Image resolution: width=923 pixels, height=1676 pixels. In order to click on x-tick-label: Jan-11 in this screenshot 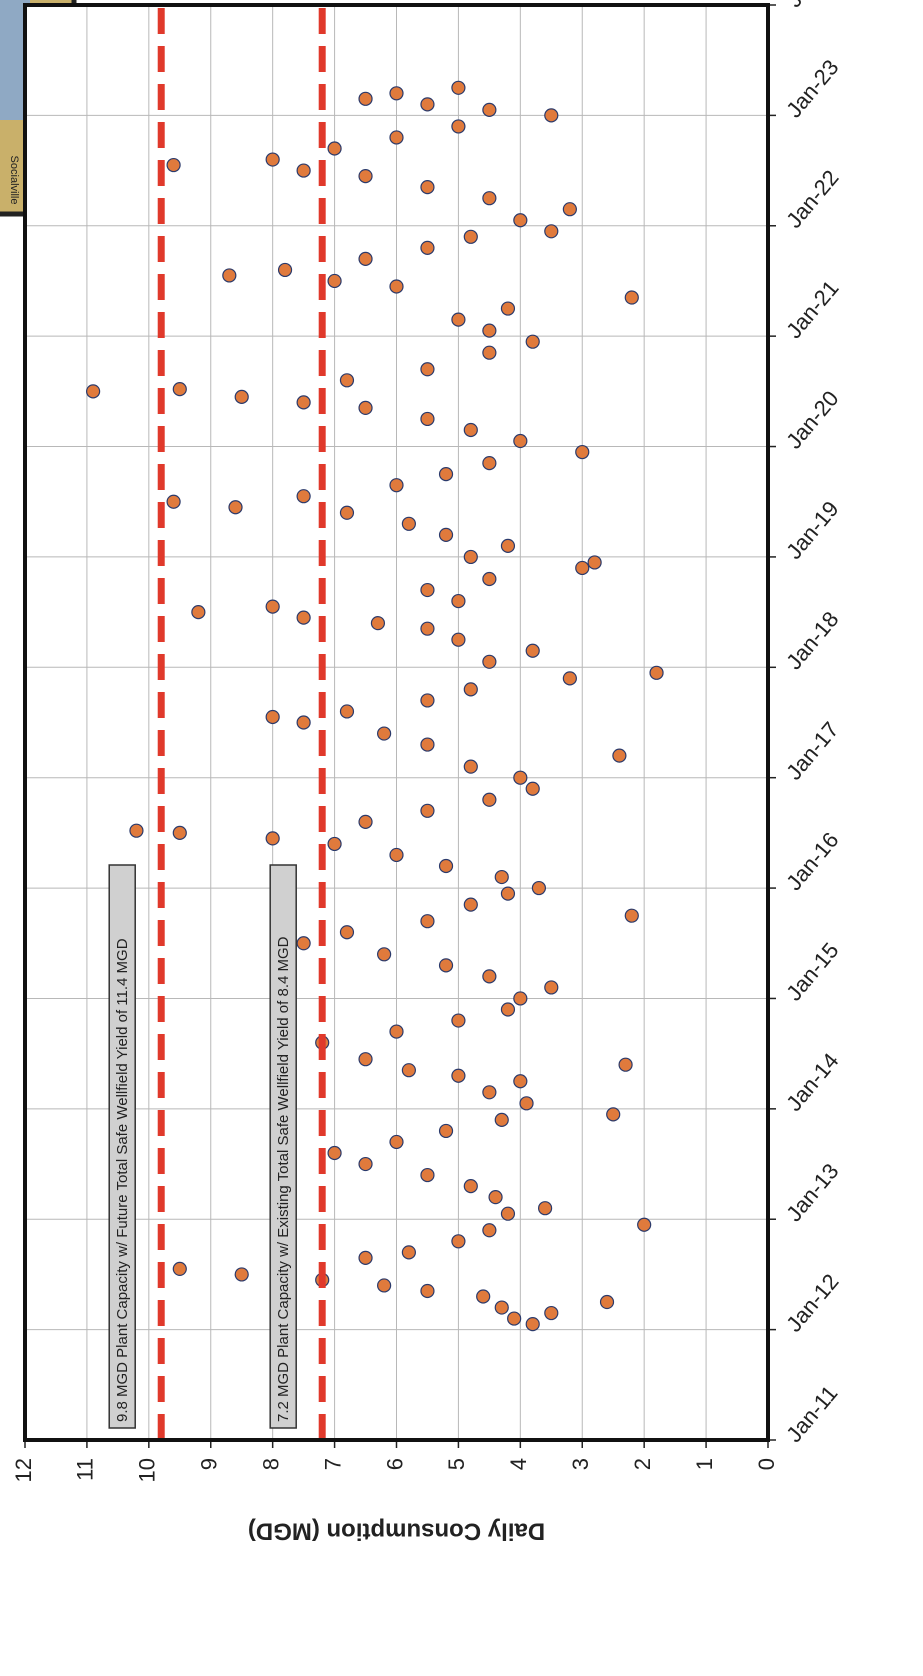, I will do `click(811, 1414)`.